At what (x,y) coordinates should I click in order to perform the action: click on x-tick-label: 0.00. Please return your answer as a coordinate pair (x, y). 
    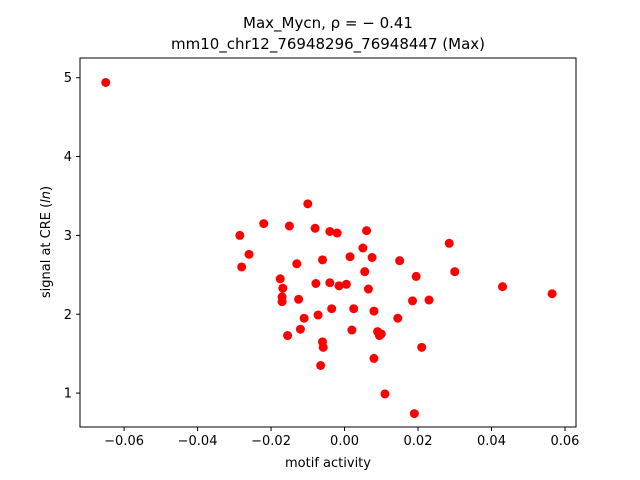
    Looking at the image, I should click on (344, 441).